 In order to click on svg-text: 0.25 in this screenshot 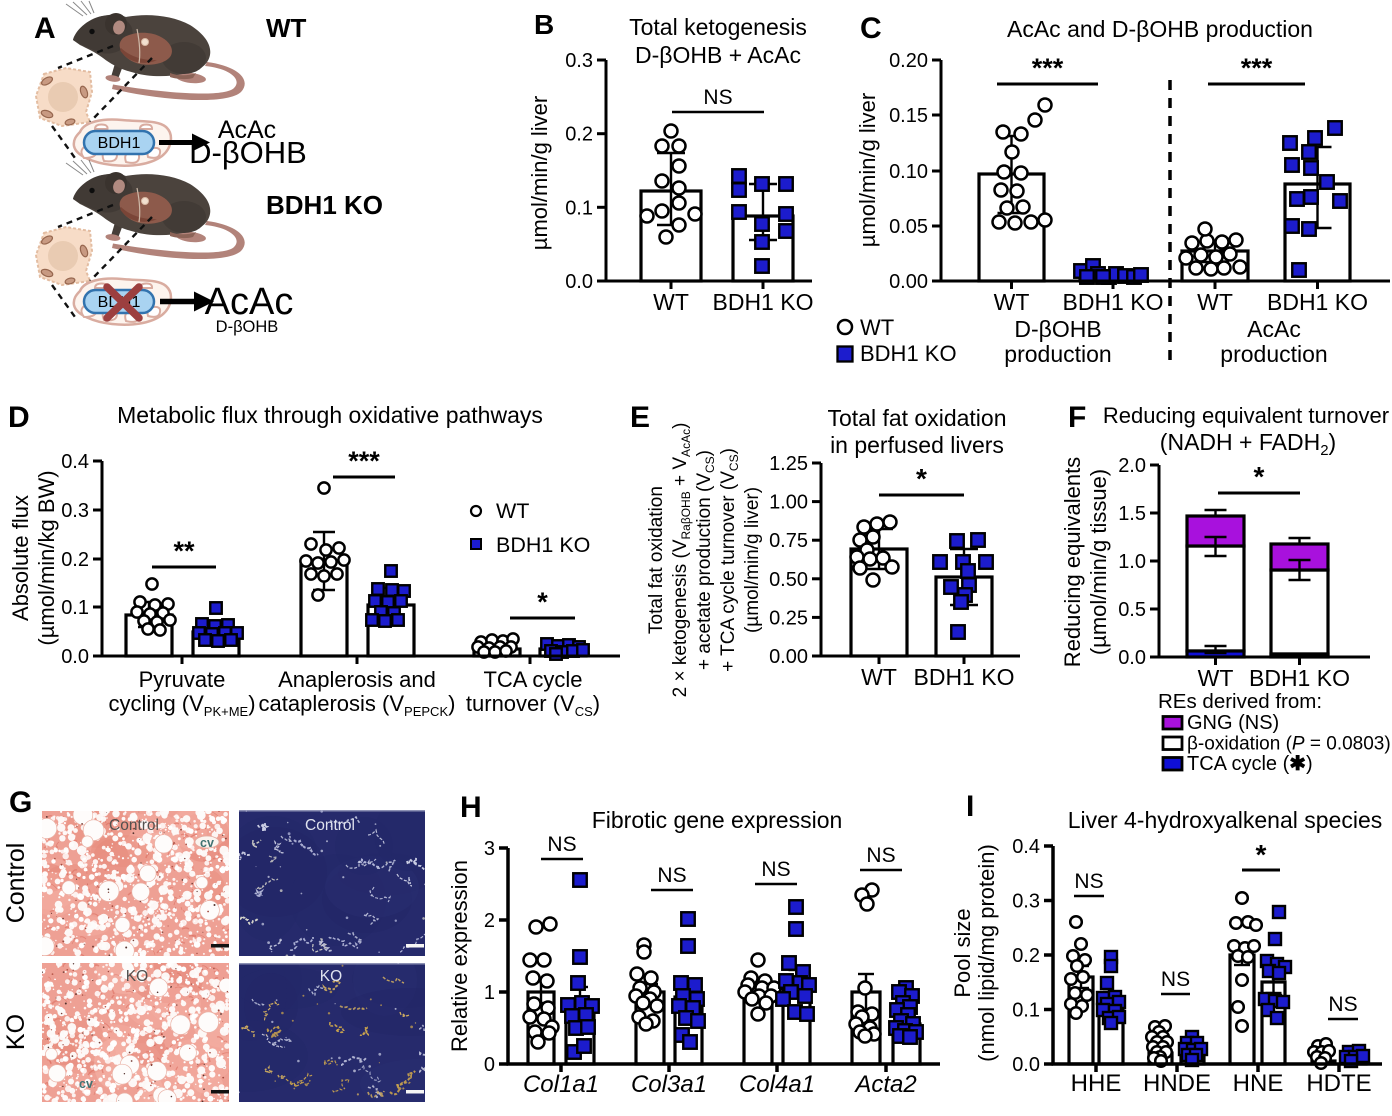, I will do `click(788, 618)`.